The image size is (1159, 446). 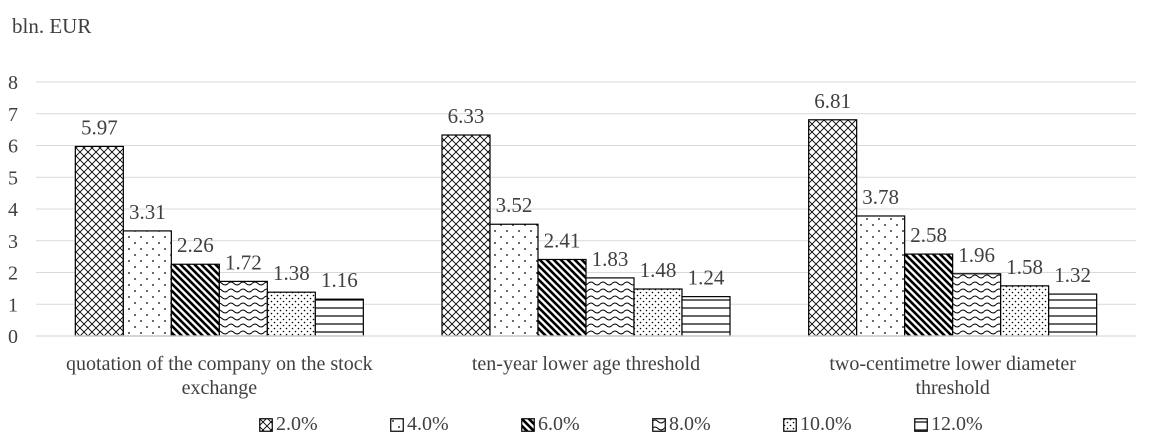 What do you see at coordinates (977, 305) in the screenshot?
I see `bar-80-cat3` at bounding box center [977, 305].